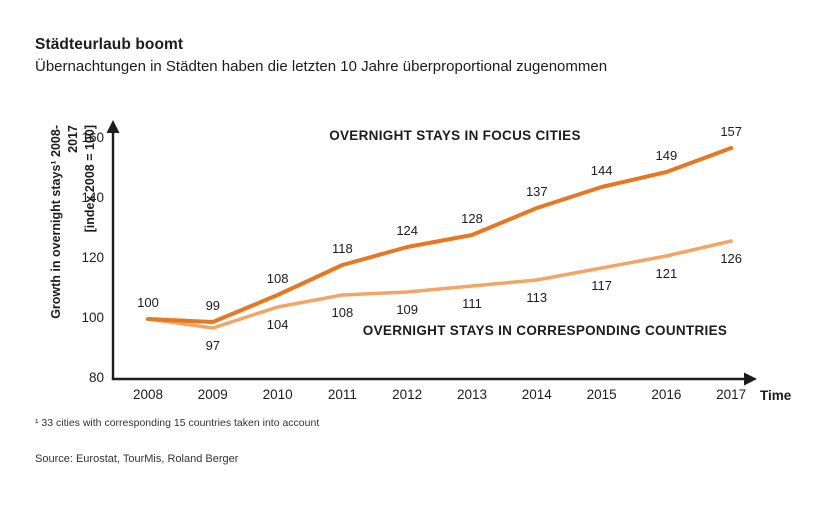 The height and width of the screenshot is (513, 820). What do you see at coordinates (472, 394) in the screenshot?
I see `x-tick-label: 2013` at bounding box center [472, 394].